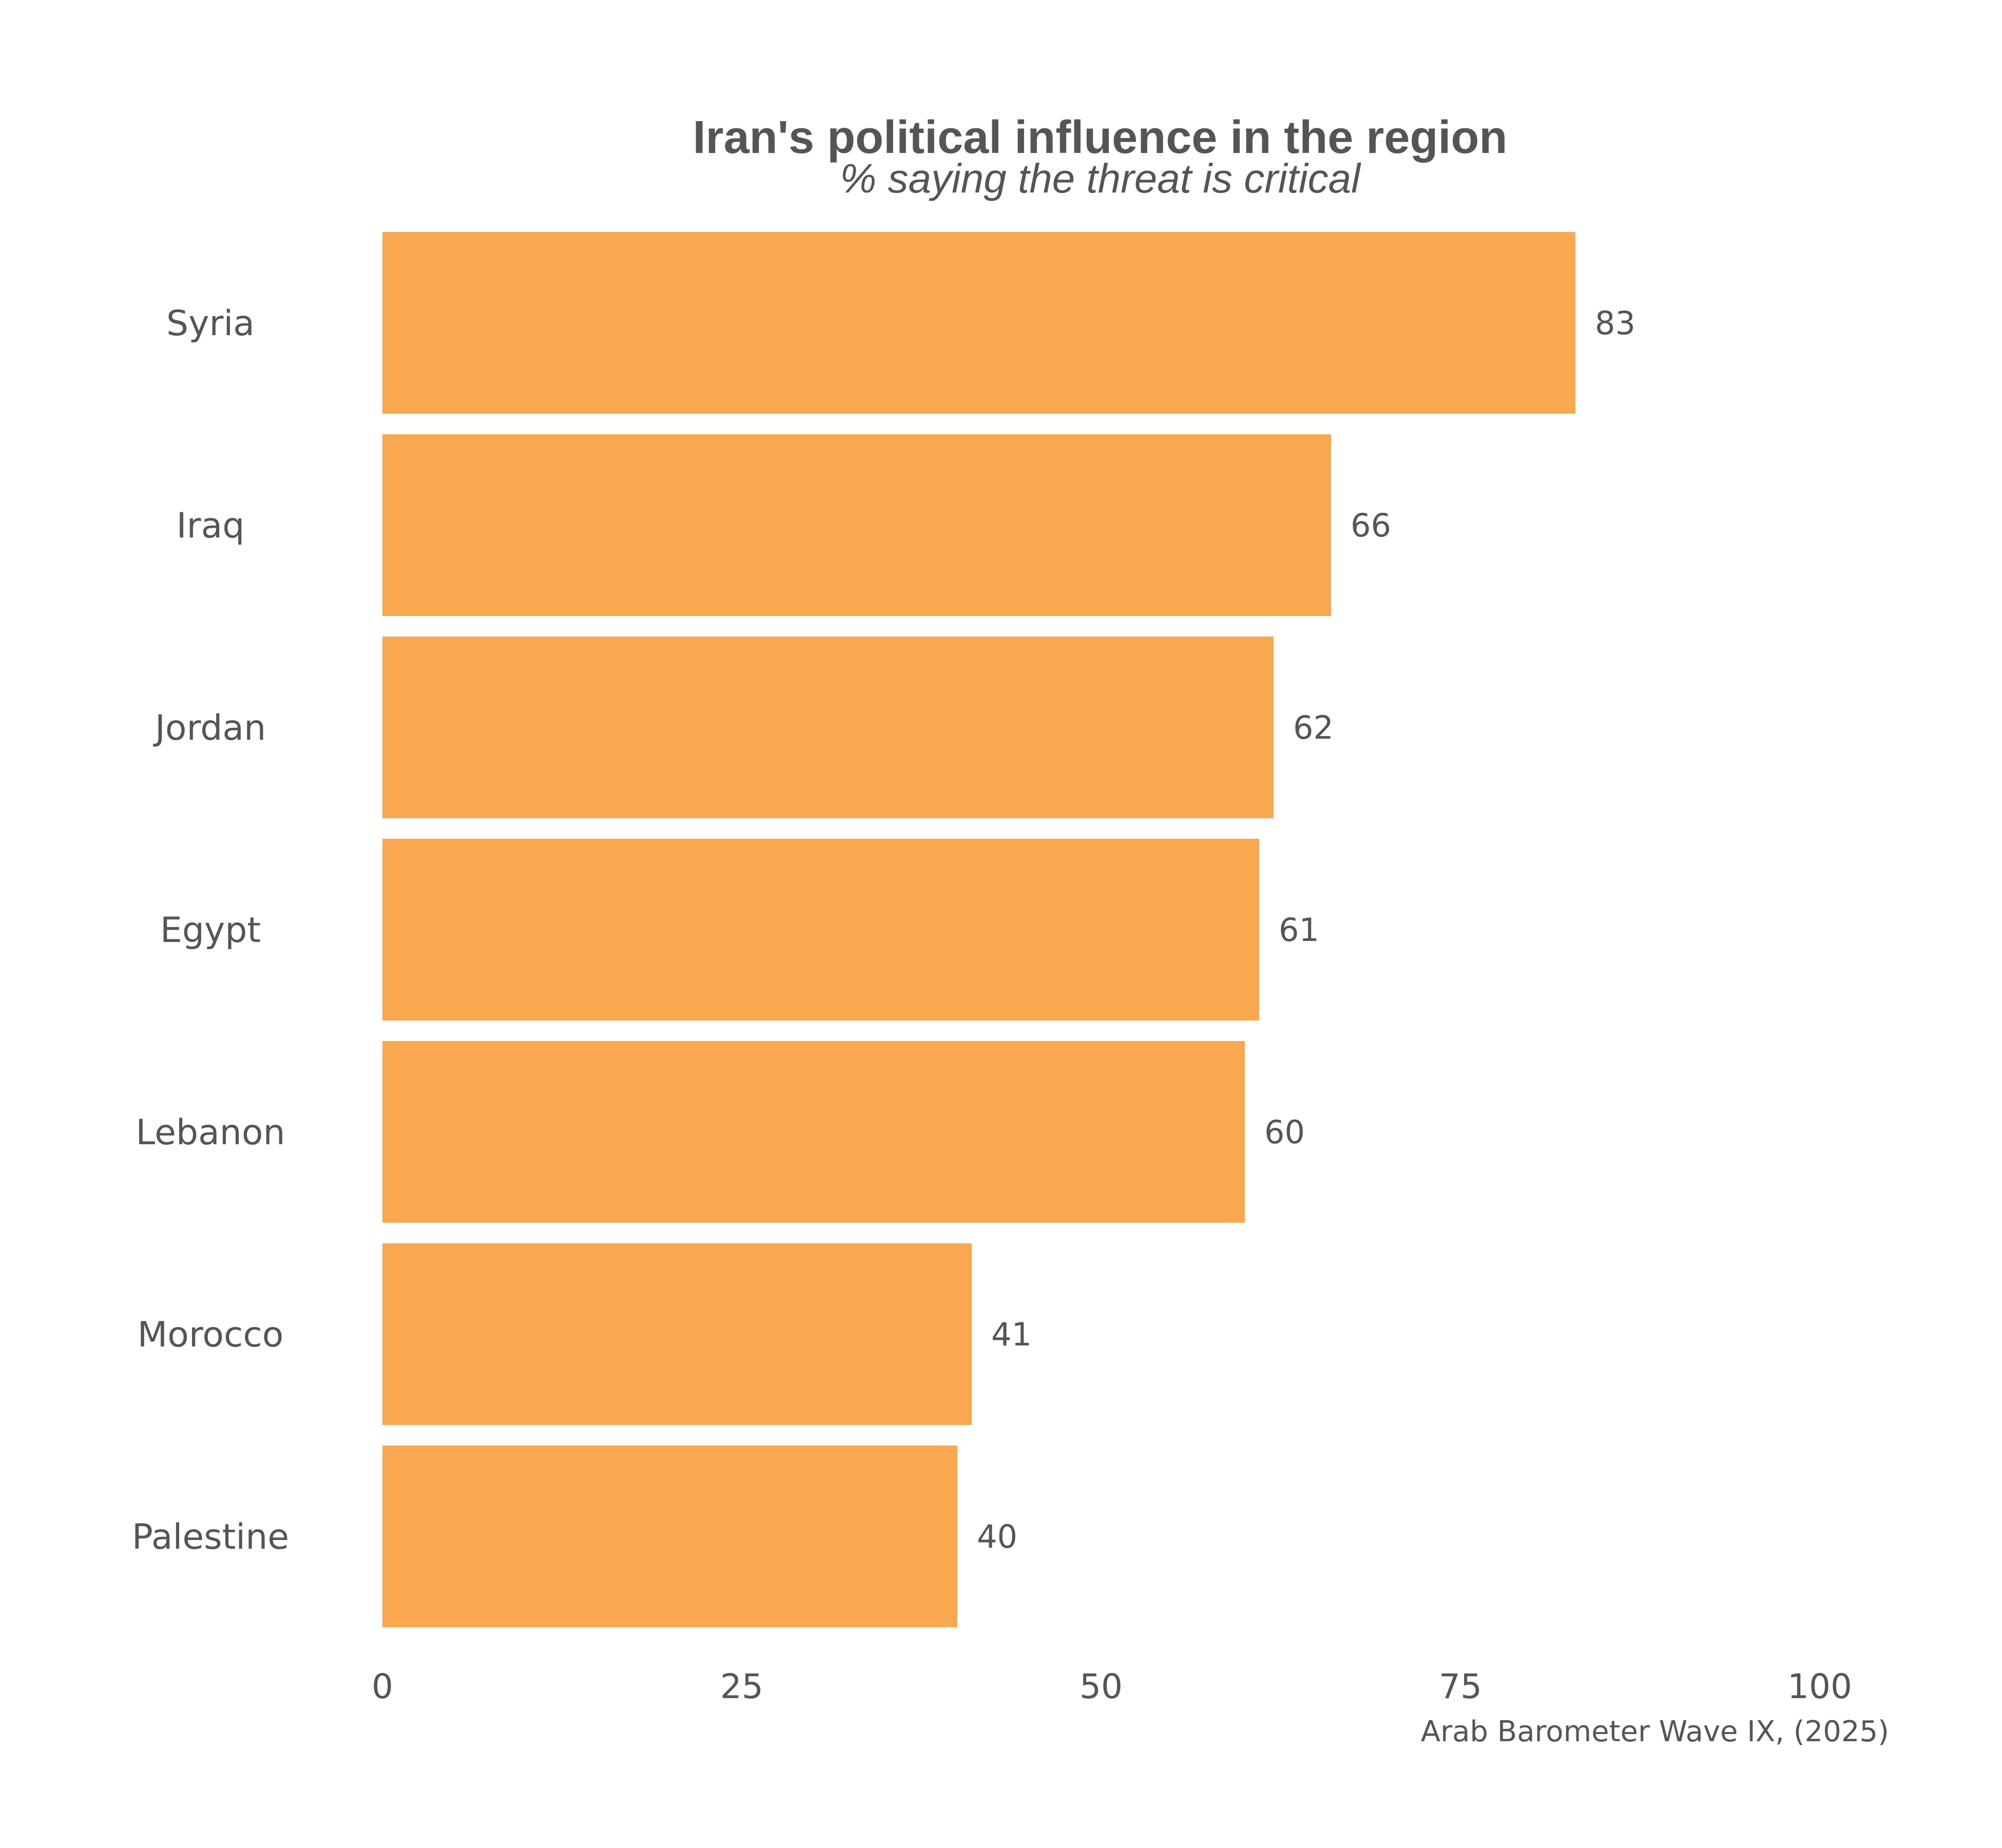 This screenshot has width=2002, height=1848. What do you see at coordinates (382, 1686) in the screenshot?
I see `x-tick-label-0: 0` at bounding box center [382, 1686].